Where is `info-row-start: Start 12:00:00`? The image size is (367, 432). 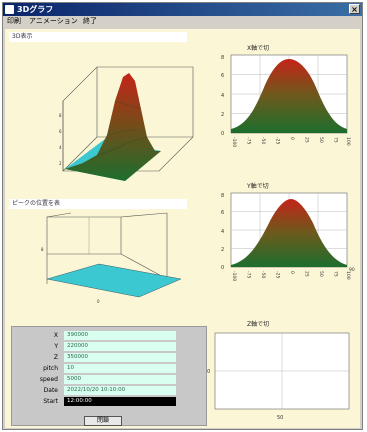
info-row-start: Start 12:00:00 is located at coordinates (110, 401).